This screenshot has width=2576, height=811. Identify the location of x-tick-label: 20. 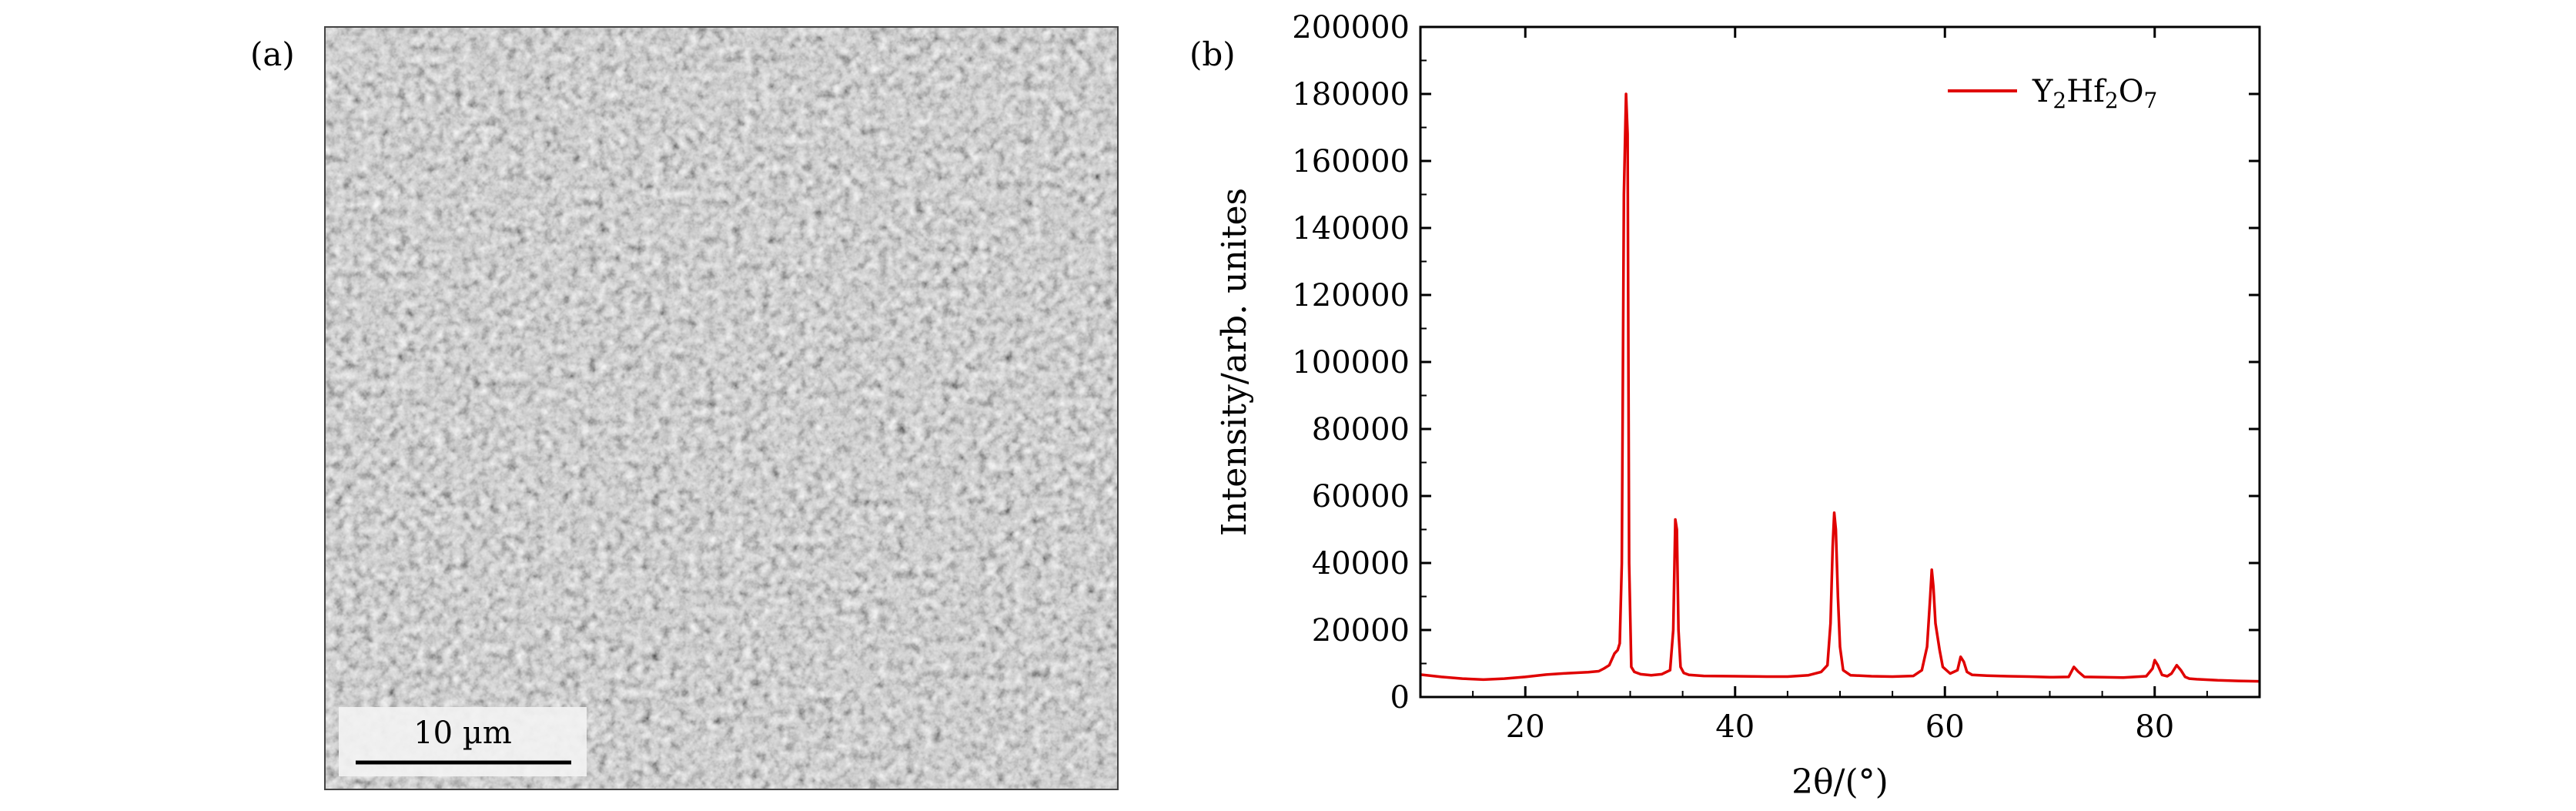
(1526, 727).